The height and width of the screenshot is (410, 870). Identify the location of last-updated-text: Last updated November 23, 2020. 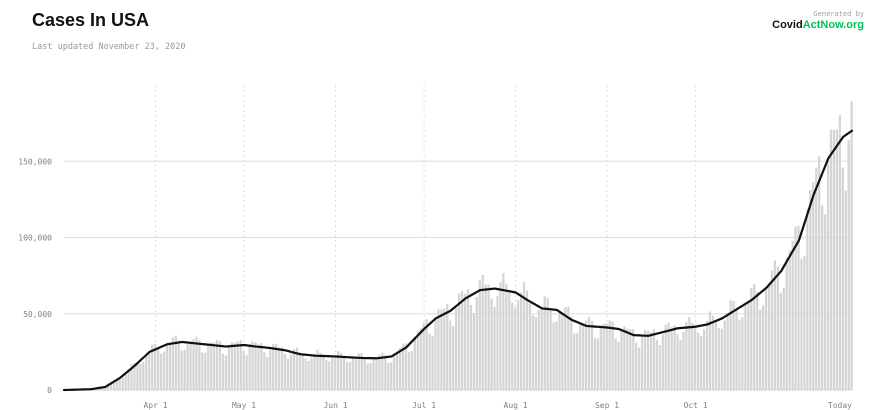
(109, 47).